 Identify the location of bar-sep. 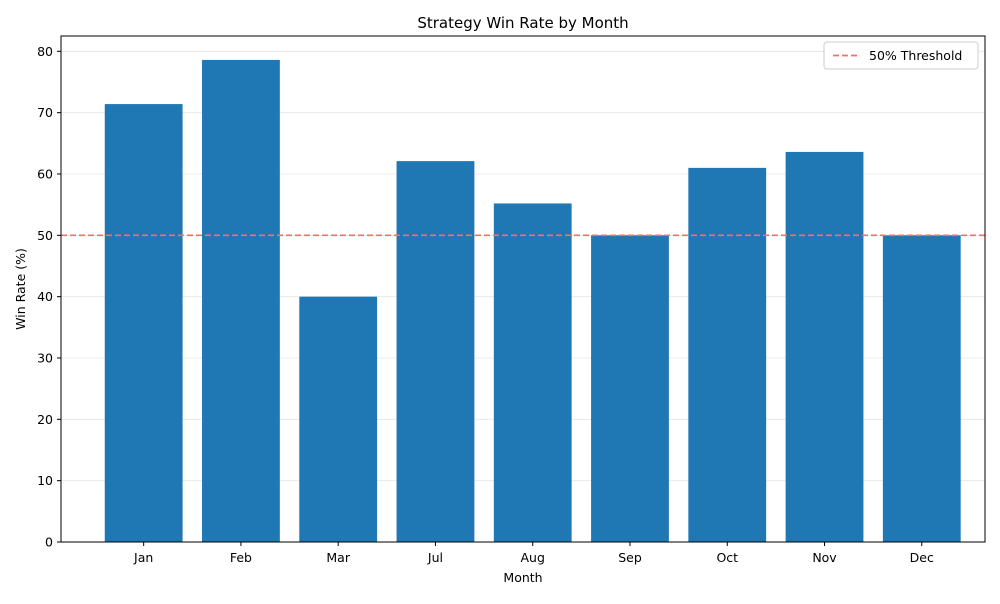
(630, 389).